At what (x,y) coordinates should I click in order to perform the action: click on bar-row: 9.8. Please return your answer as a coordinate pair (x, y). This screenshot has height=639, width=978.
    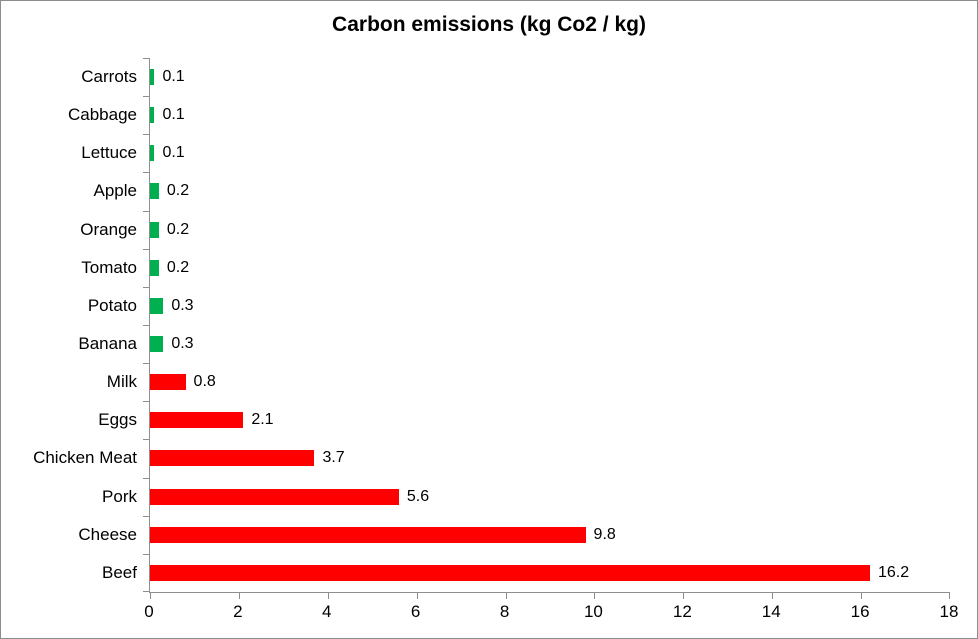
    Looking at the image, I should click on (550, 535).